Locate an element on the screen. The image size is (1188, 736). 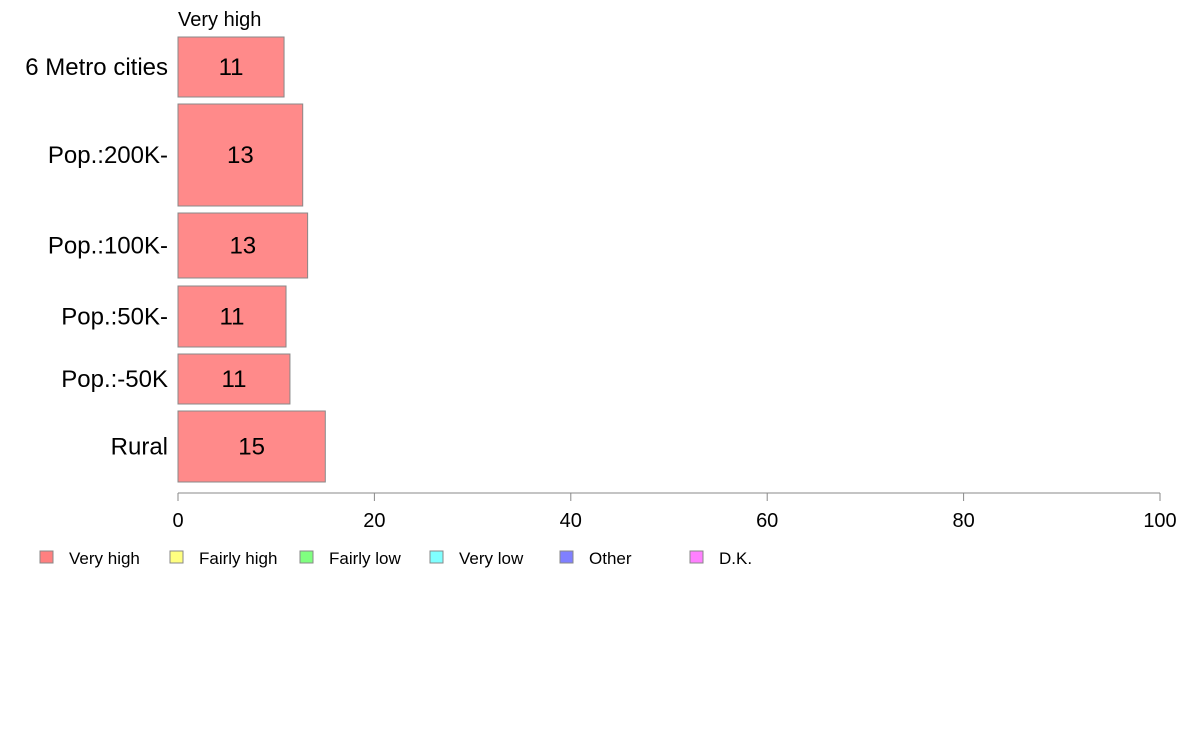
bar-value-label: 15 is located at coordinates (251, 447).